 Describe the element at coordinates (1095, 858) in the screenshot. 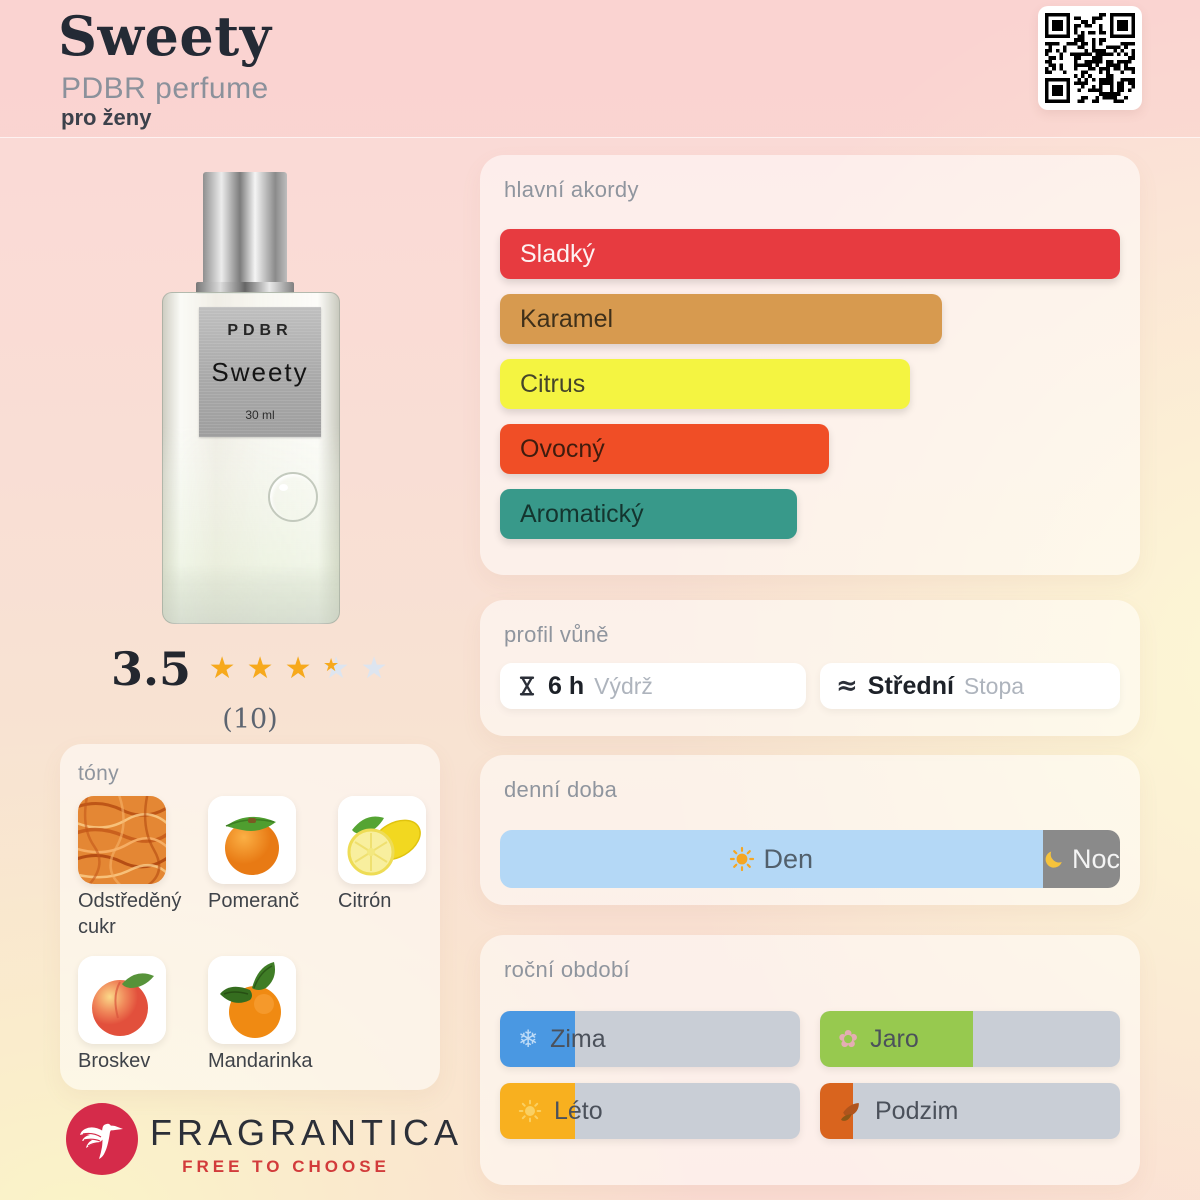

I see `night-label: Noc` at that location.